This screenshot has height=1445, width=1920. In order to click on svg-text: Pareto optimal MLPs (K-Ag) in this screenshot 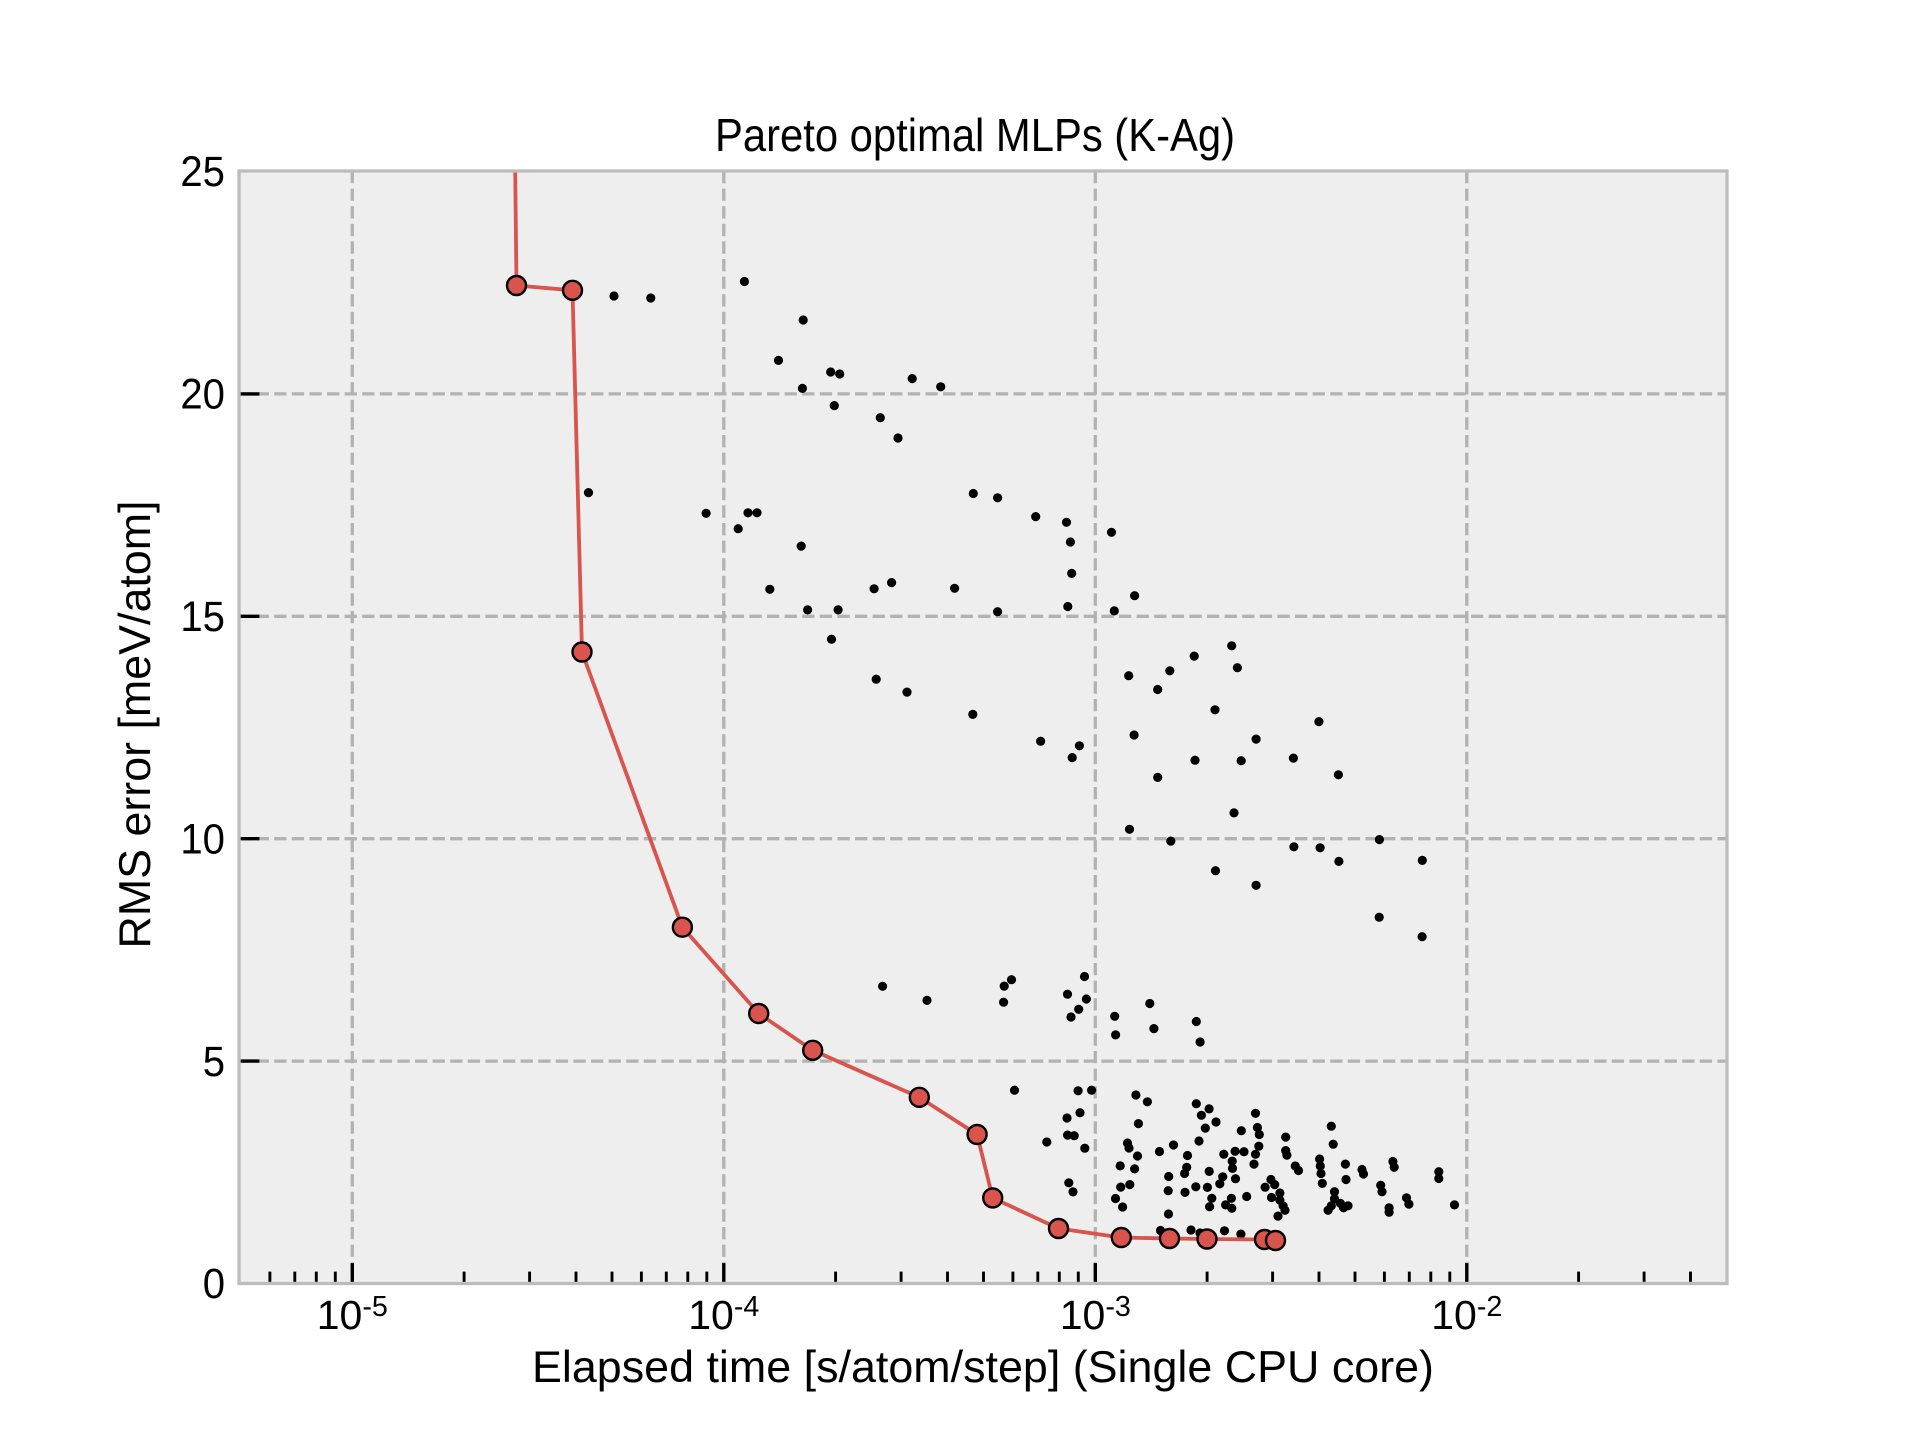, I will do `click(975, 135)`.